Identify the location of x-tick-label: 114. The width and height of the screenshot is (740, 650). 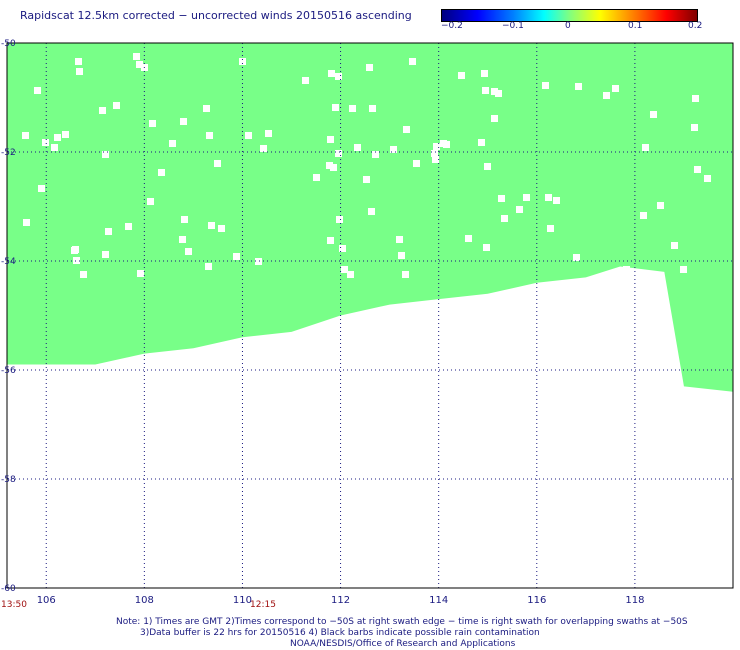
(438, 600).